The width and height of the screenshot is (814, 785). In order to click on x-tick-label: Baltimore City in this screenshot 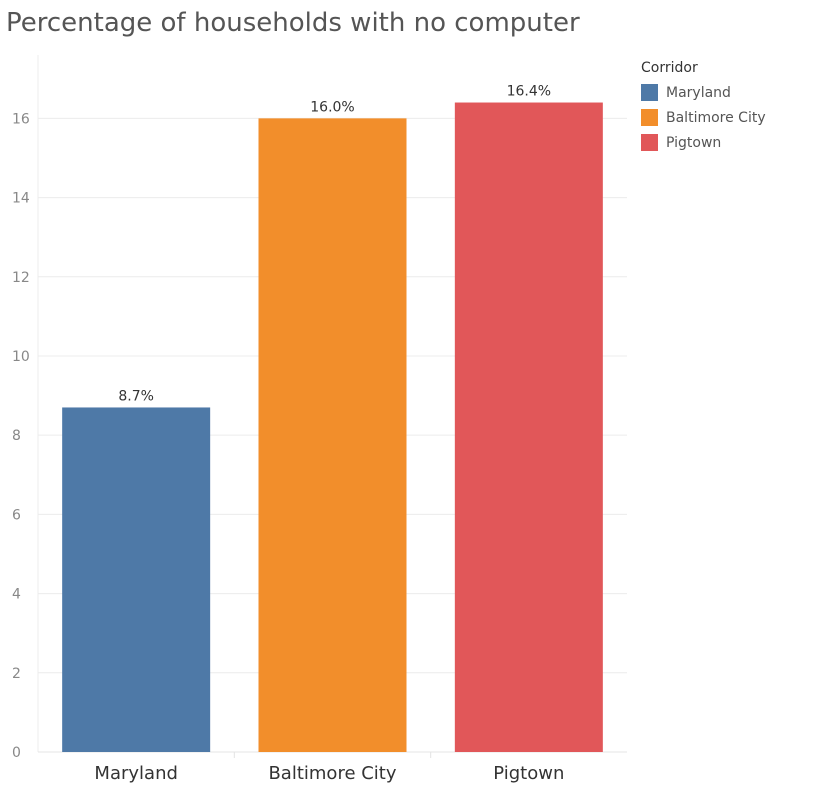, I will do `click(332, 773)`.